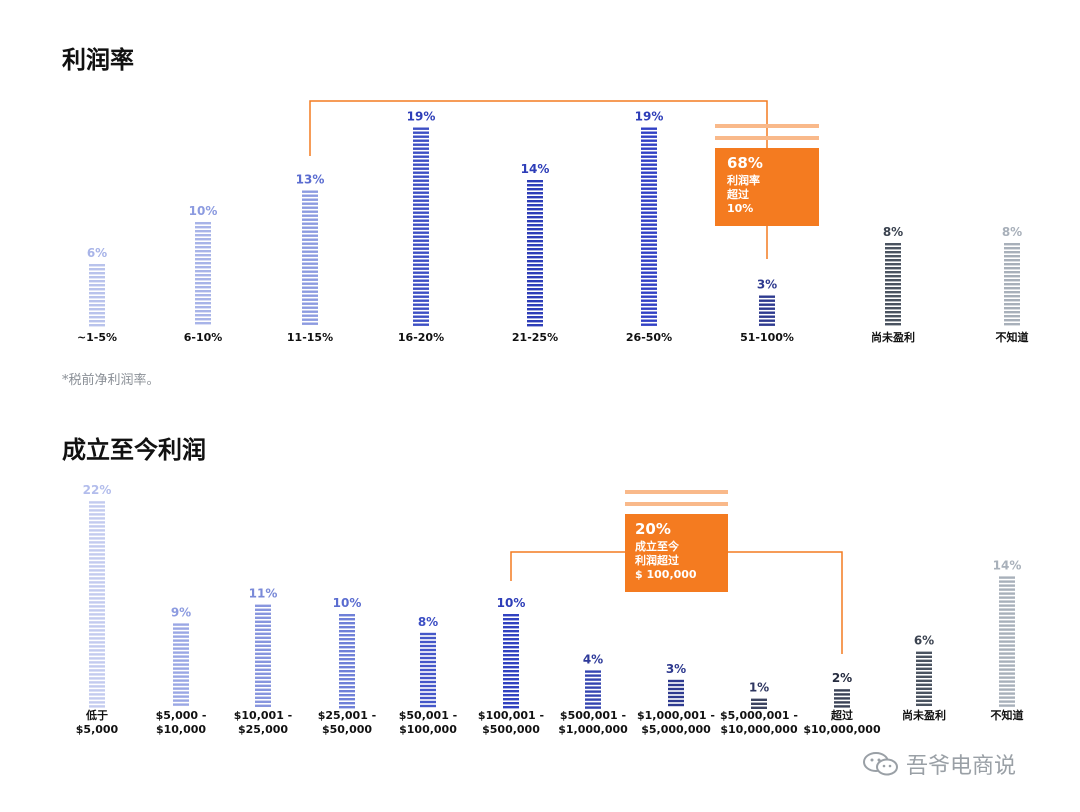 The image size is (1080, 812). Describe the element at coordinates (97, 337) in the screenshot. I see `margin-tick-label: ~1-5%` at that location.